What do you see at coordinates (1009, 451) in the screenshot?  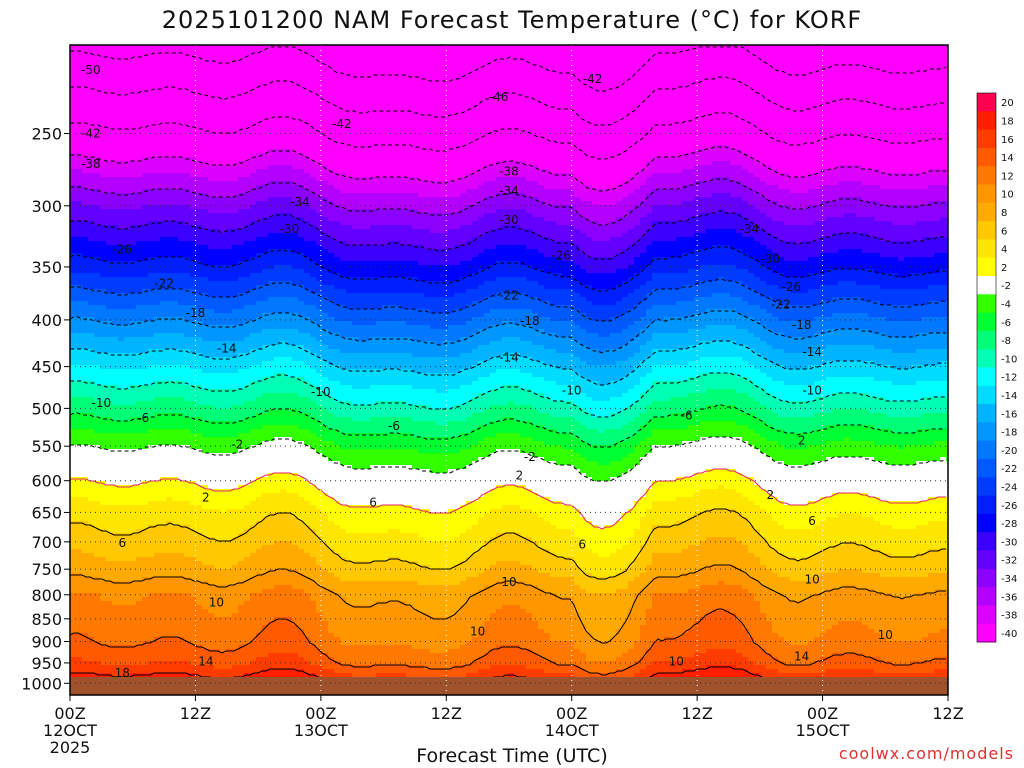 I see `colorbar-label: -20` at bounding box center [1009, 451].